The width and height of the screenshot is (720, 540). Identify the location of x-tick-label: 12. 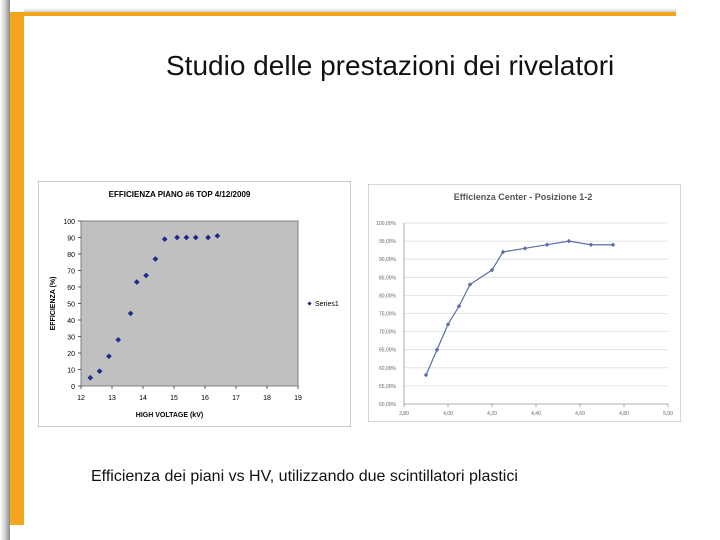
(81, 398).